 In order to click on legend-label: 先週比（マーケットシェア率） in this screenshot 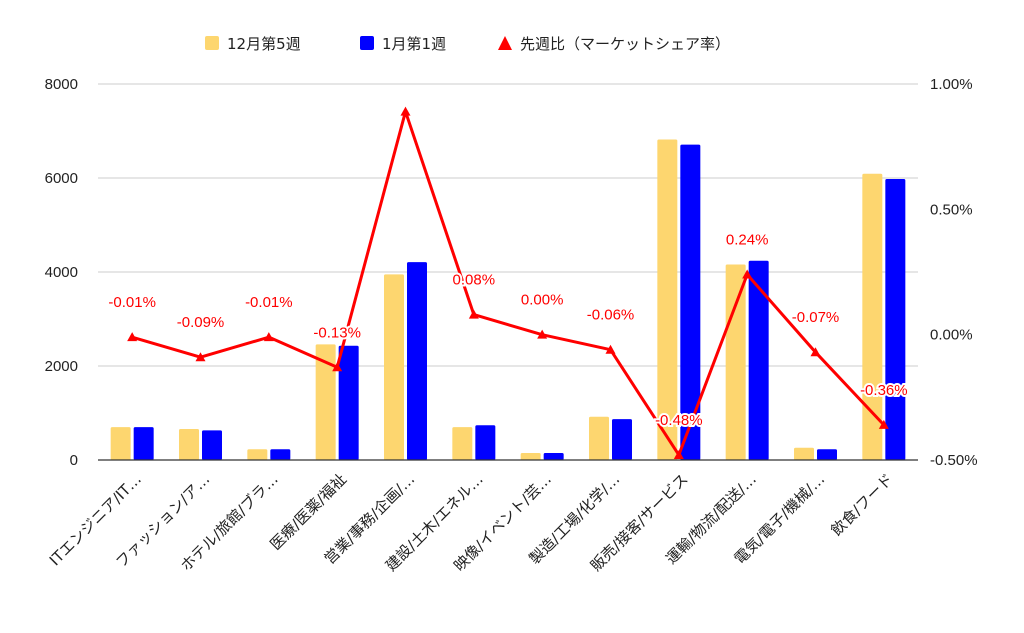, I will do `click(625, 44)`.